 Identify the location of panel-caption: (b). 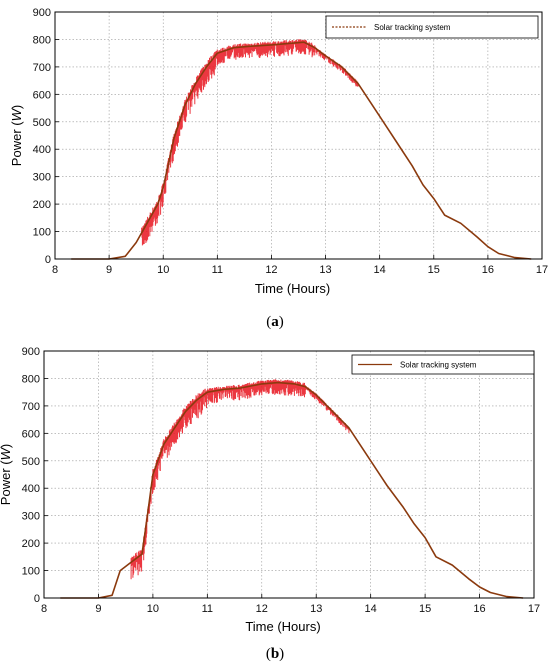
(275, 654).